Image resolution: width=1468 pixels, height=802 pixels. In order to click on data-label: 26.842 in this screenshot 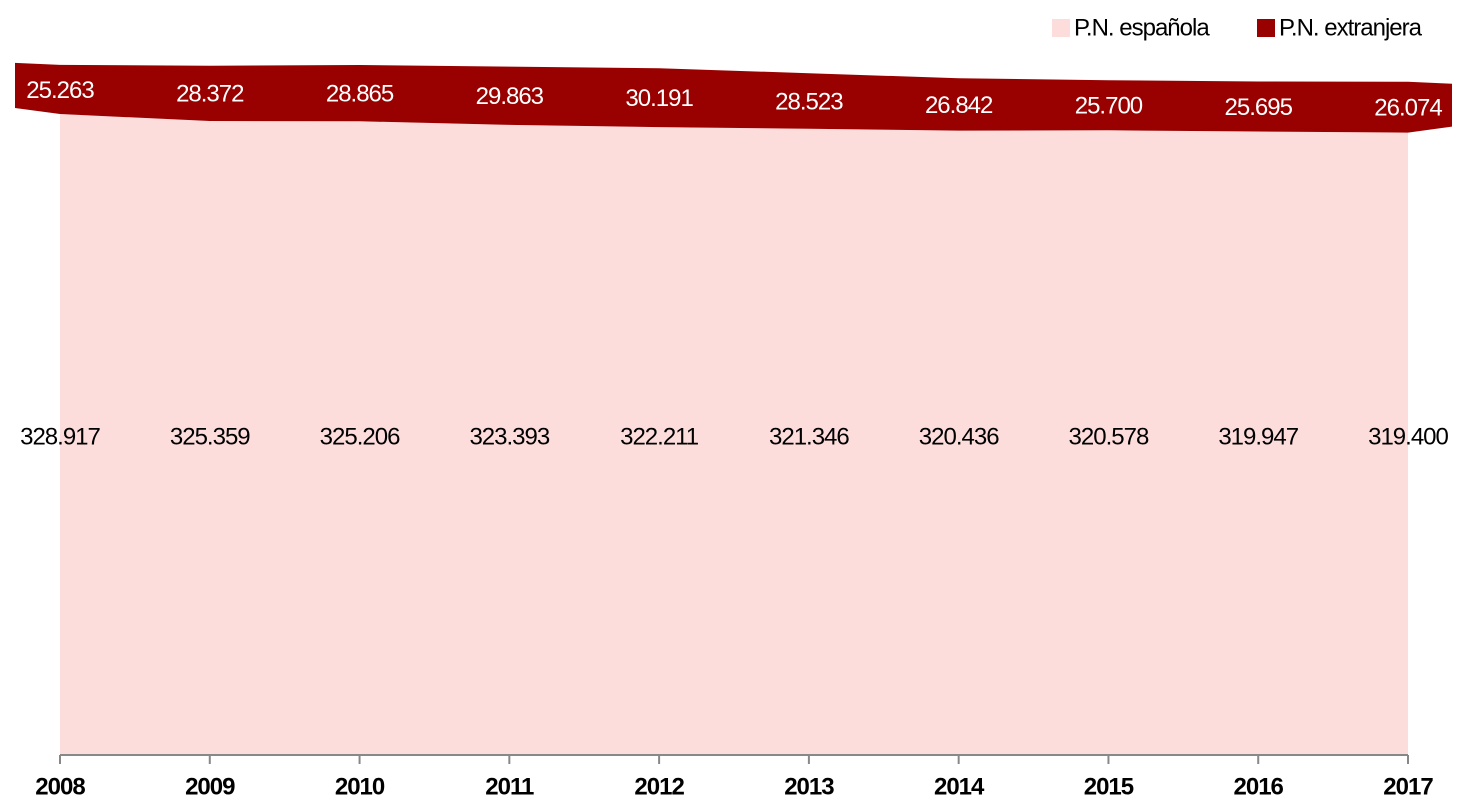, I will do `click(959, 105)`.